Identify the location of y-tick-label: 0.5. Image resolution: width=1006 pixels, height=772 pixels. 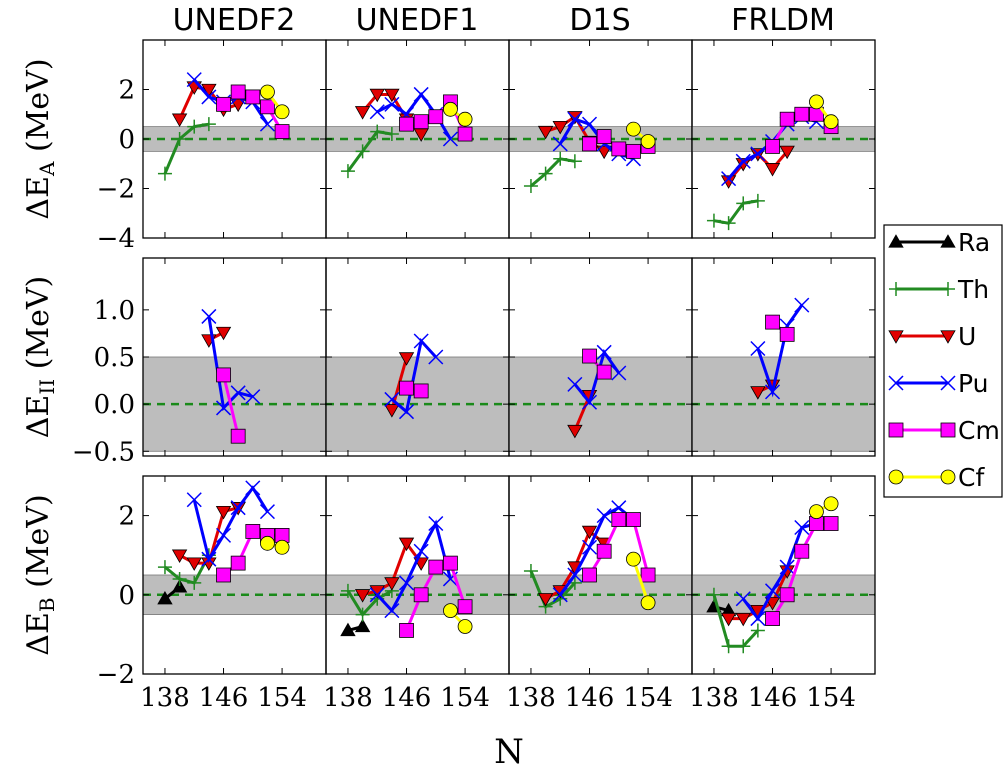
(114, 358).